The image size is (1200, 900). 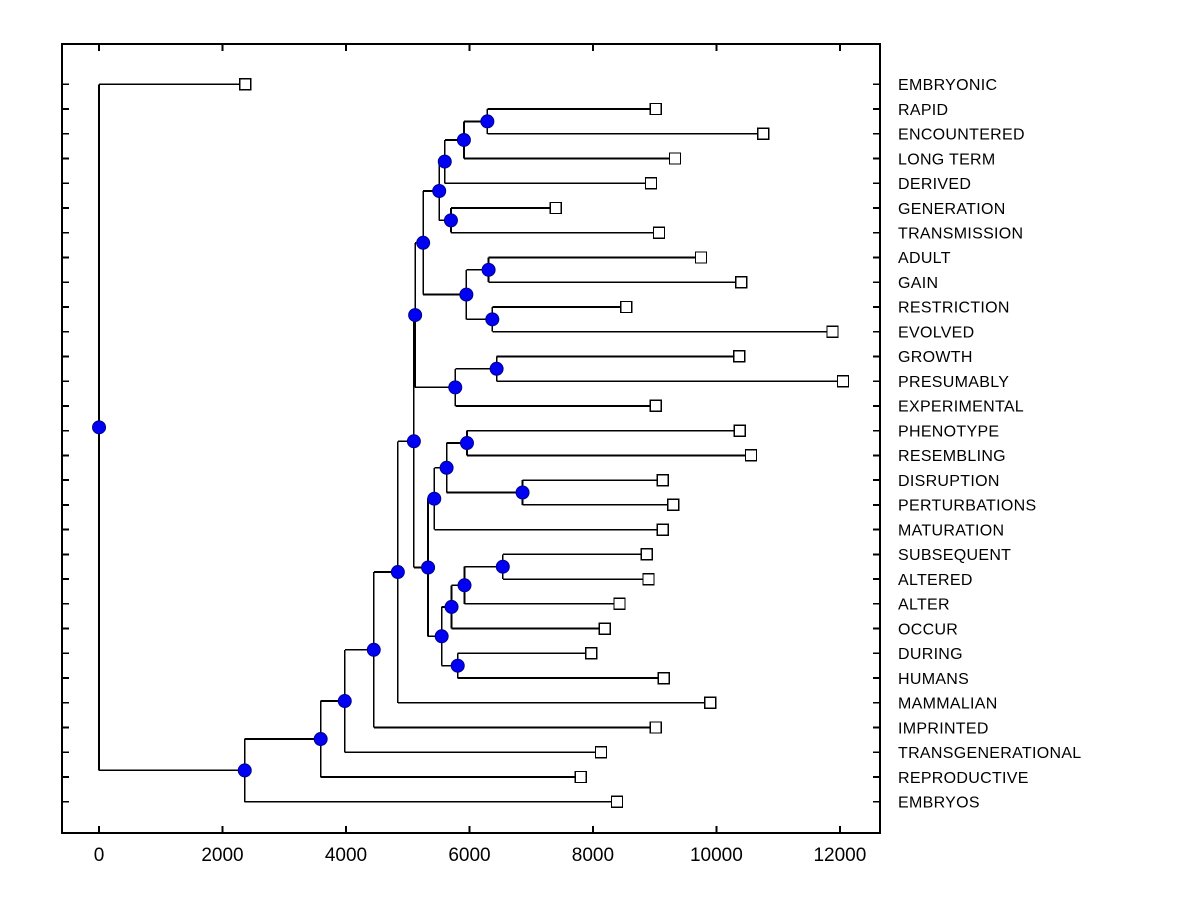 I want to click on leaf-label: GAIN, so click(x=918, y=283).